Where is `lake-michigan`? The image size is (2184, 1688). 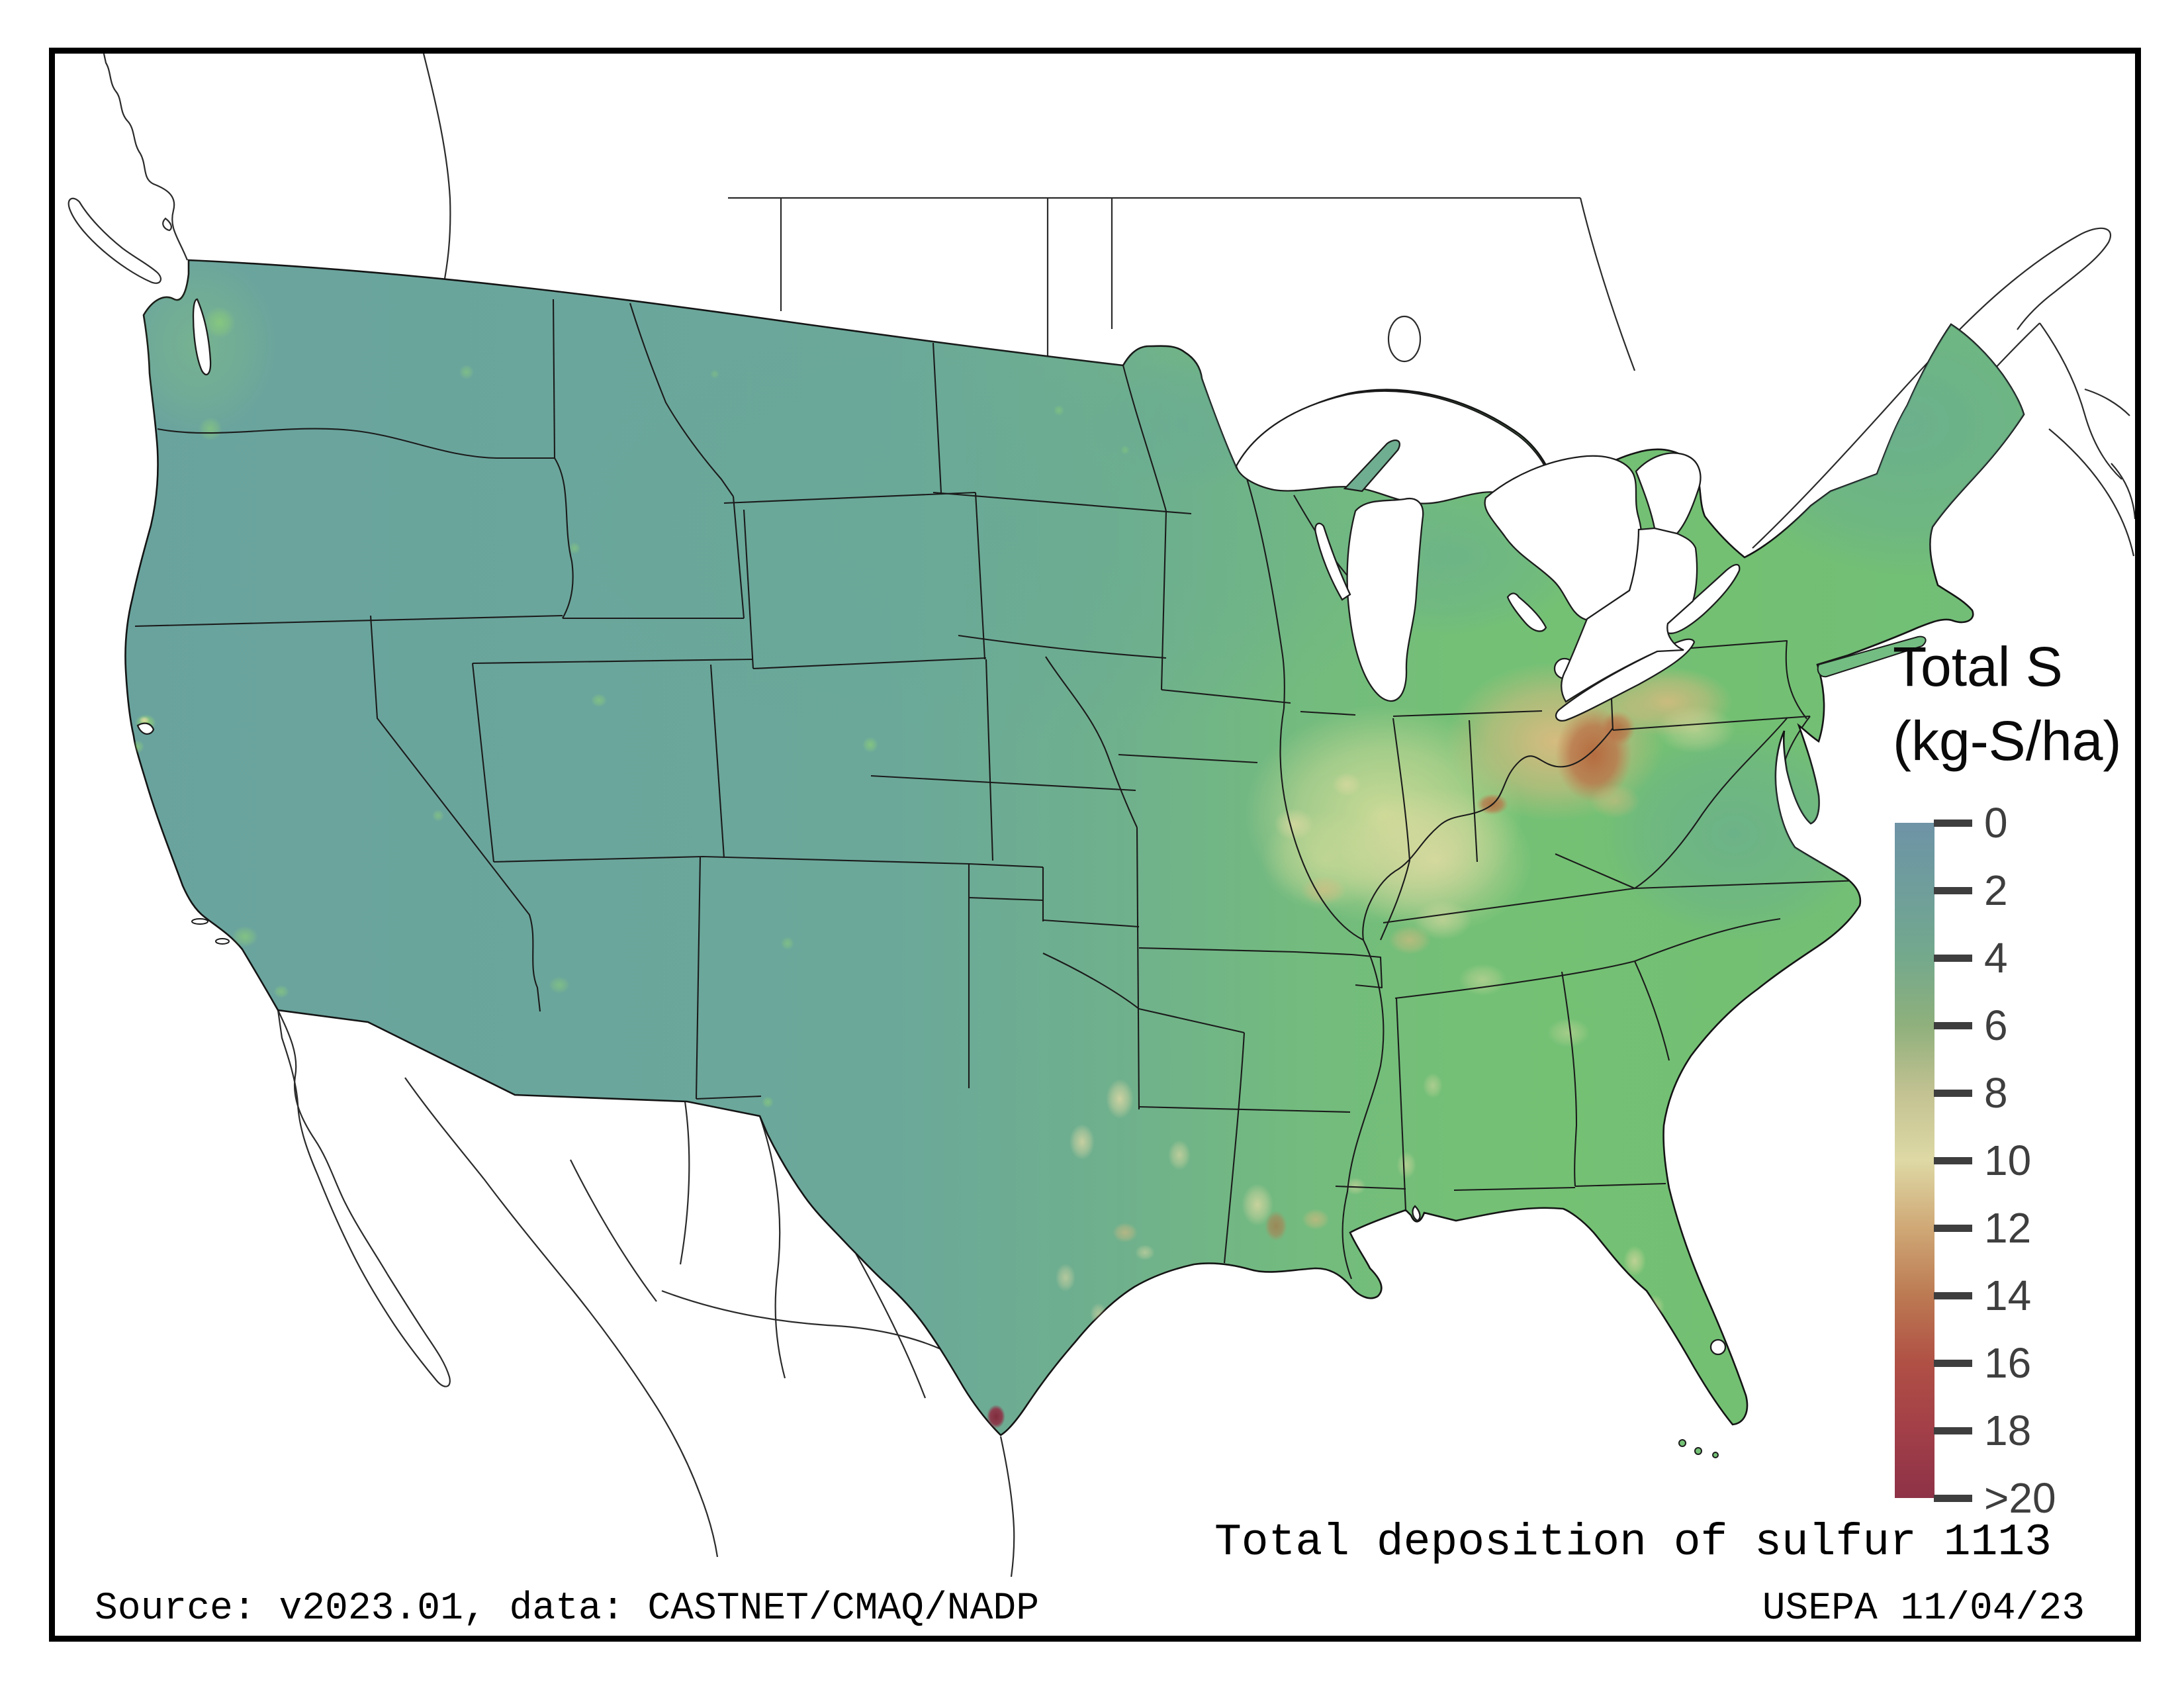
lake-michigan is located at coordinates (1385, 600).